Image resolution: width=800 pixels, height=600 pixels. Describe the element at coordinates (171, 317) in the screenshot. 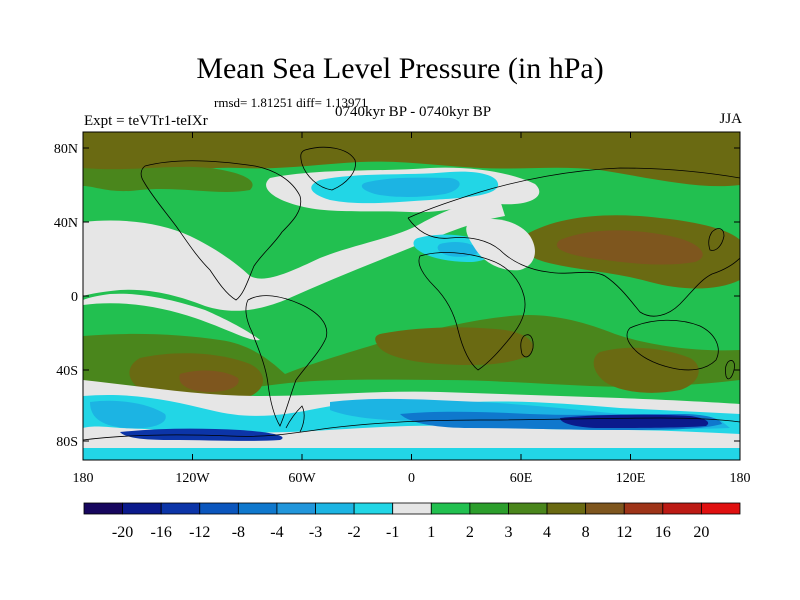

I see `field-tropical-low` at that location.